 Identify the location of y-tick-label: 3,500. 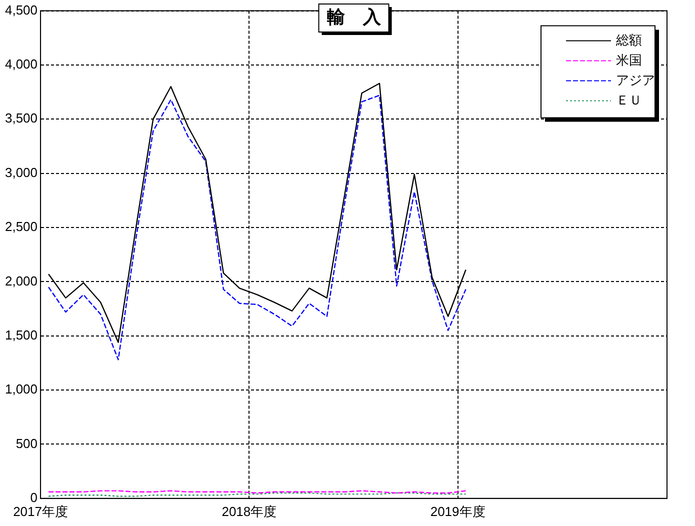
(21, 118).